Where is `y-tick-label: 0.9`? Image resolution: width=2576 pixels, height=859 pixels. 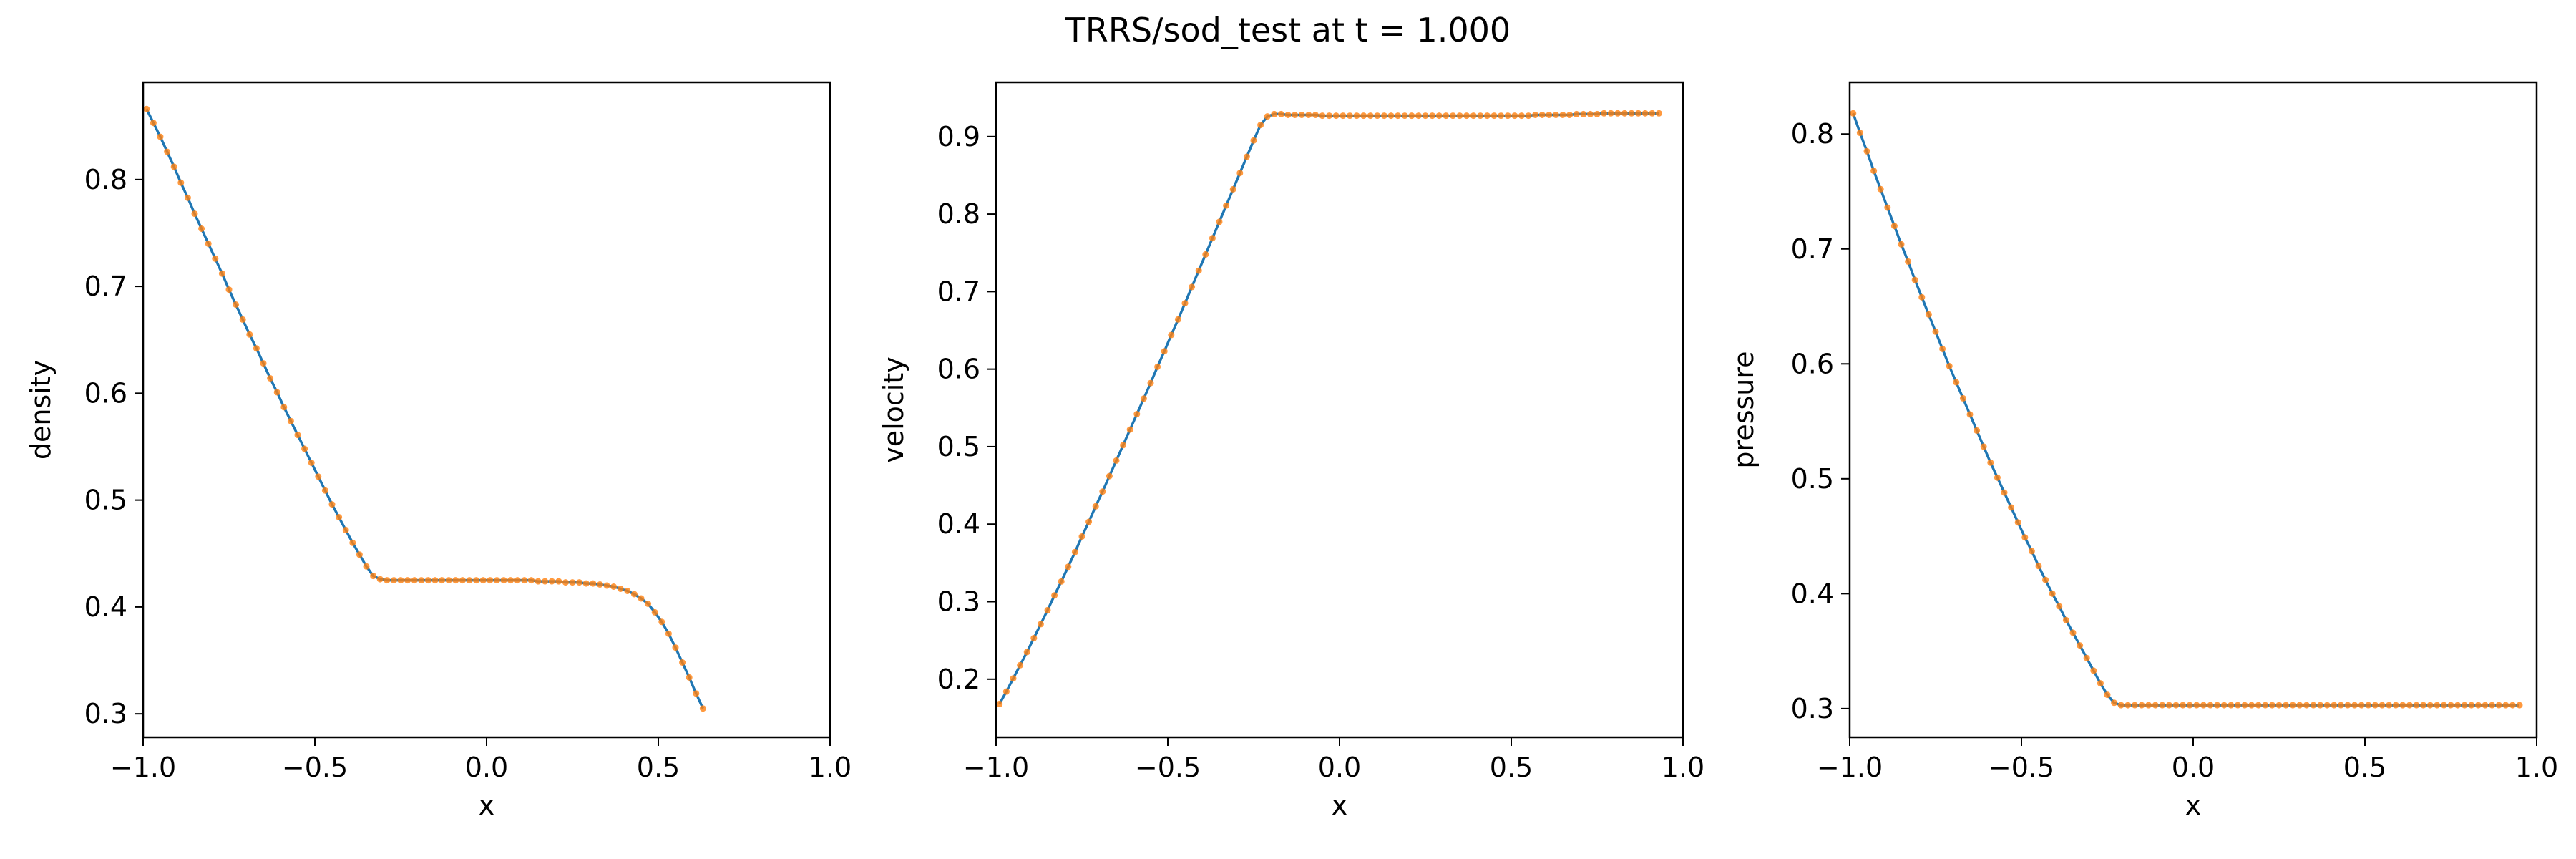
y-tick-label: 0.9 is located at coordinates (958, 136).